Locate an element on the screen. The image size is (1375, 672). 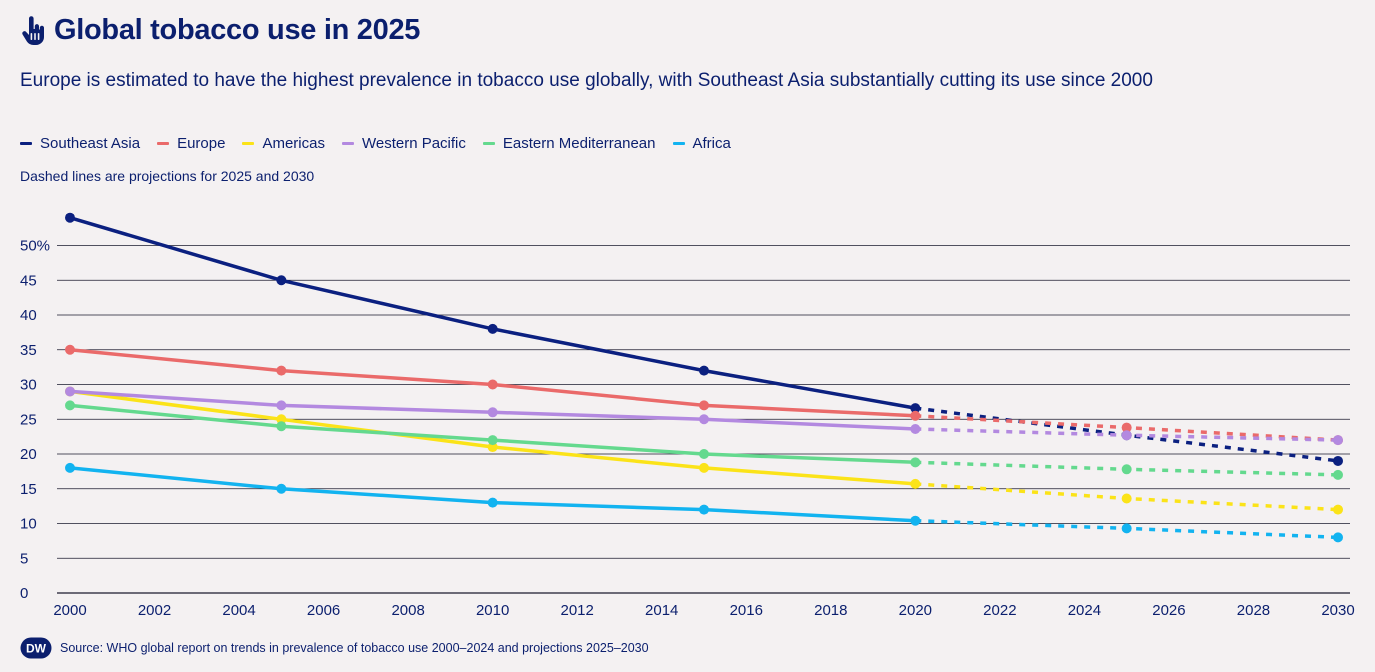
svg-text: DW is located at coordinates (36, 649).